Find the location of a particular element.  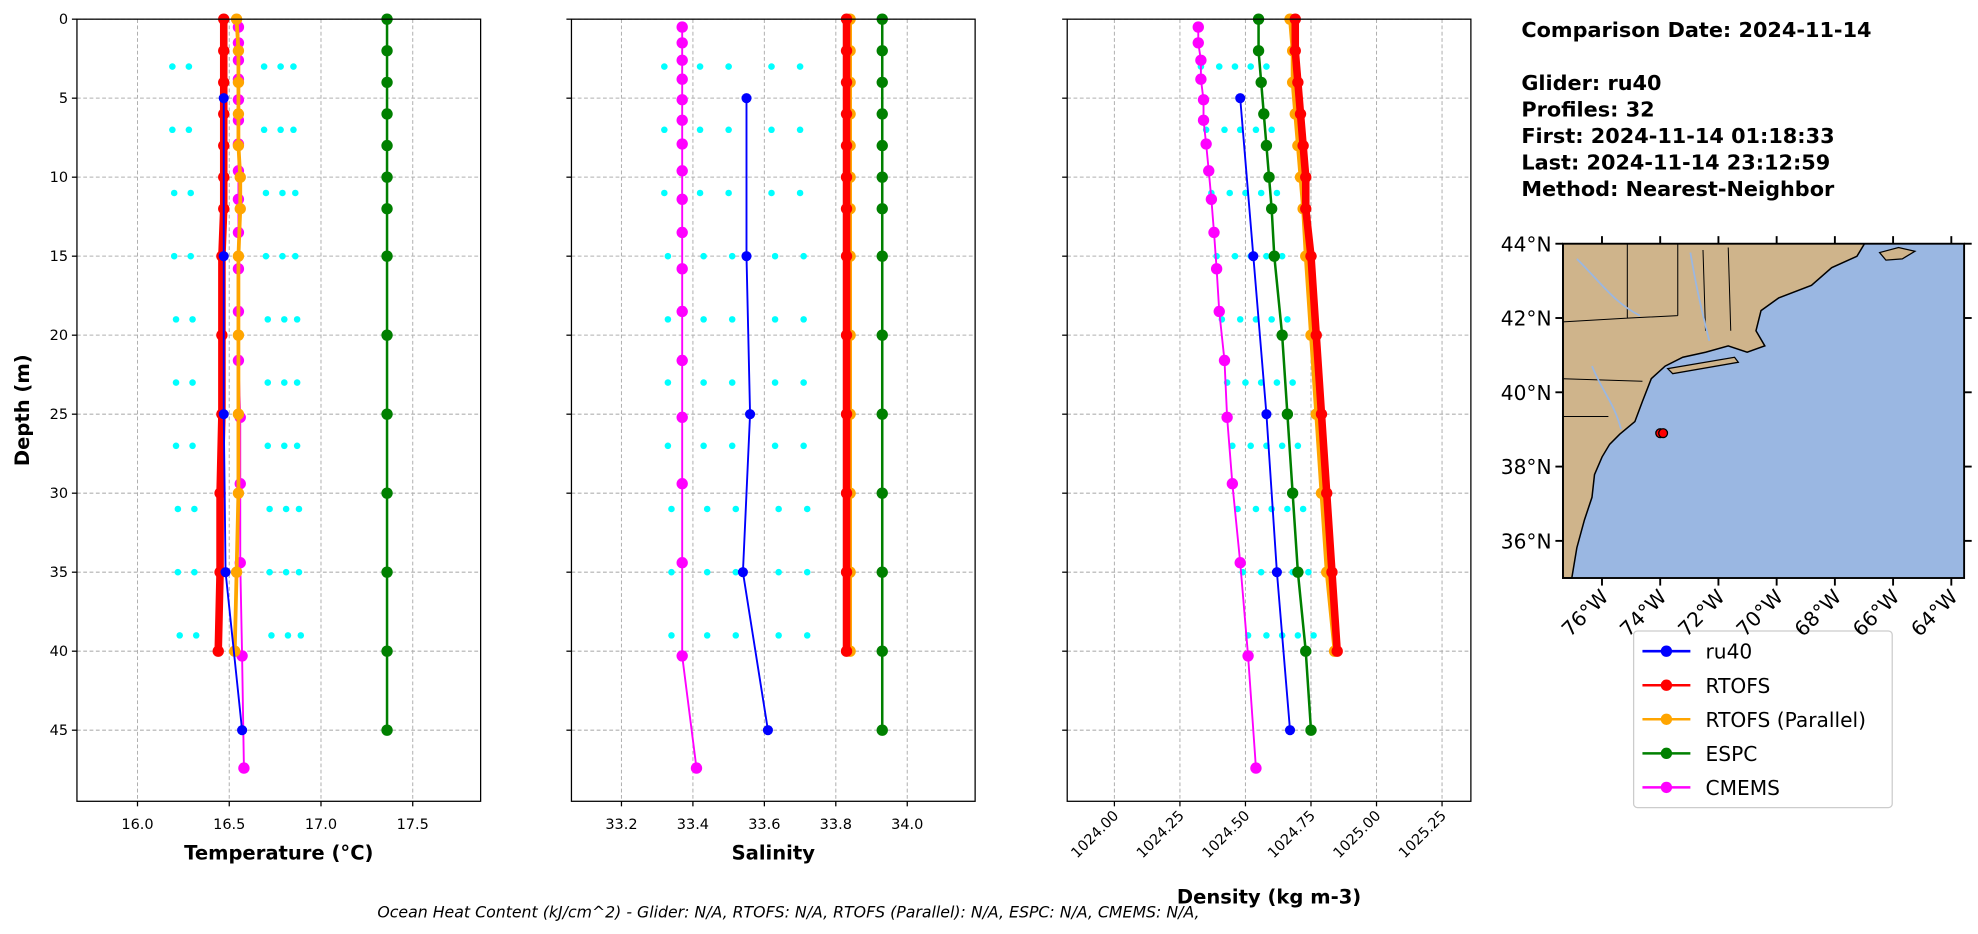

x-tick-label: 1025.25 is located at coordinates (1423, 835).